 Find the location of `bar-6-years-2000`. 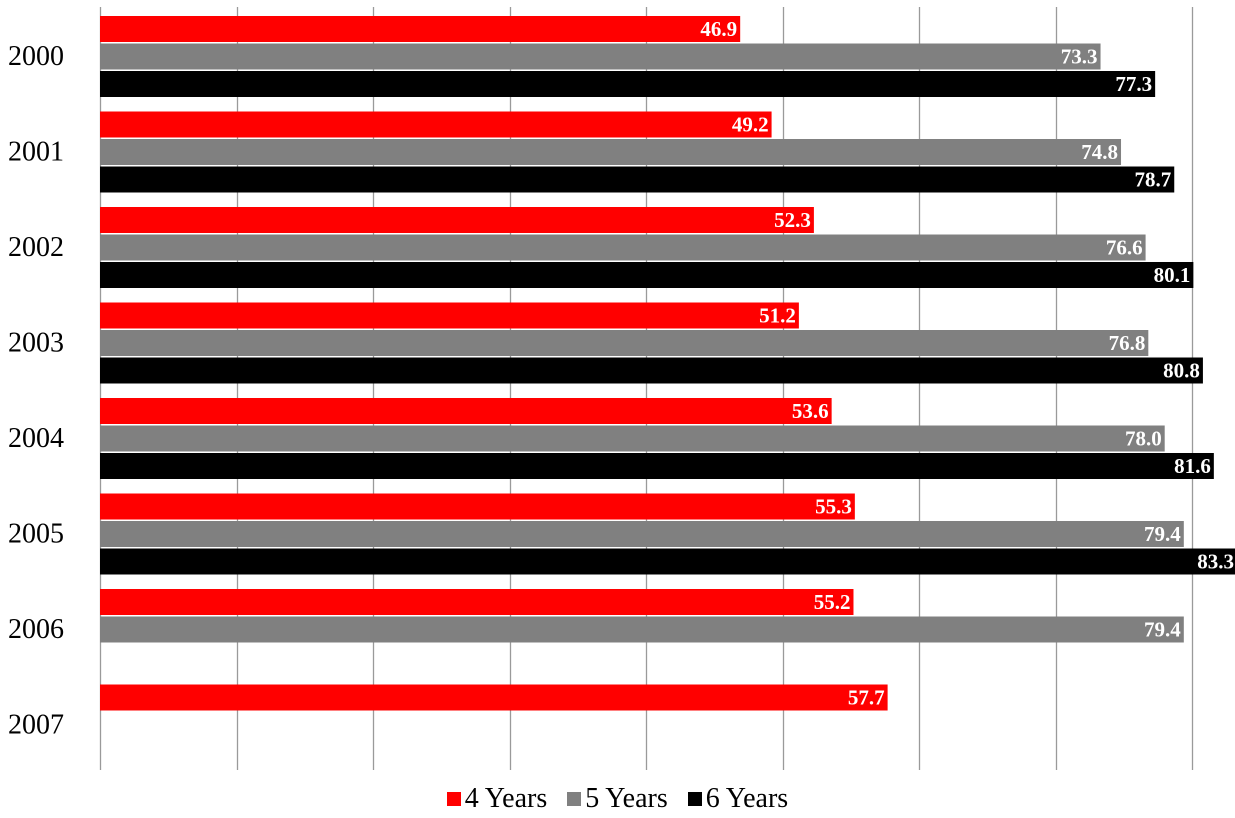

bar-6-years-2000 is located at coordinates (628, 84).